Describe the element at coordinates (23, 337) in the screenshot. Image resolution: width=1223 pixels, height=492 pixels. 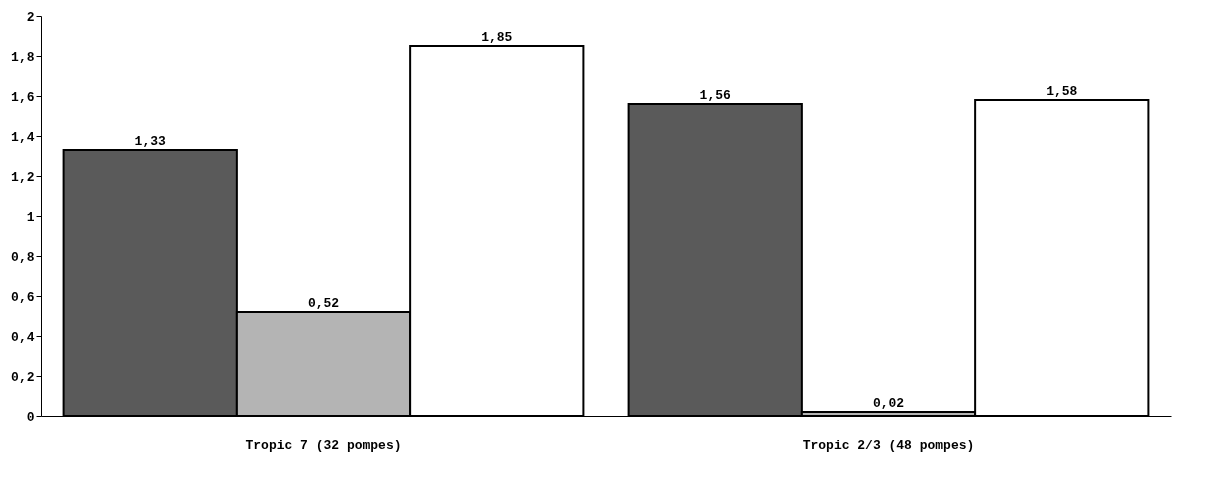
I see `y-tick-label: 0,4` at that location.